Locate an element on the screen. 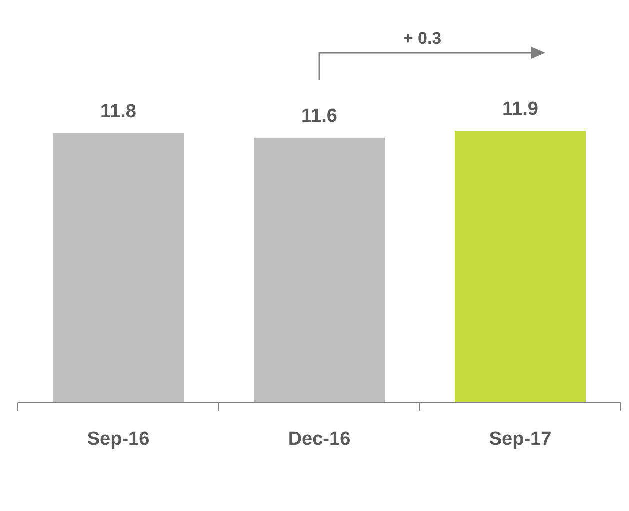 This screenshot has height=511, width=629. data-label: 11.9 is located at coordinates (520, 109).